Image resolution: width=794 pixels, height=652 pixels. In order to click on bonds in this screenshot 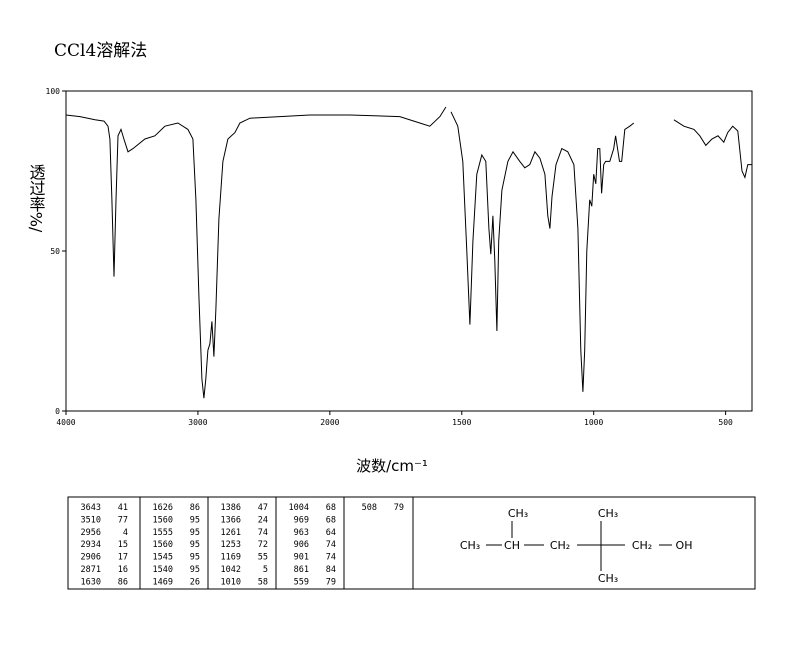, I will do `click(579, 546)`.